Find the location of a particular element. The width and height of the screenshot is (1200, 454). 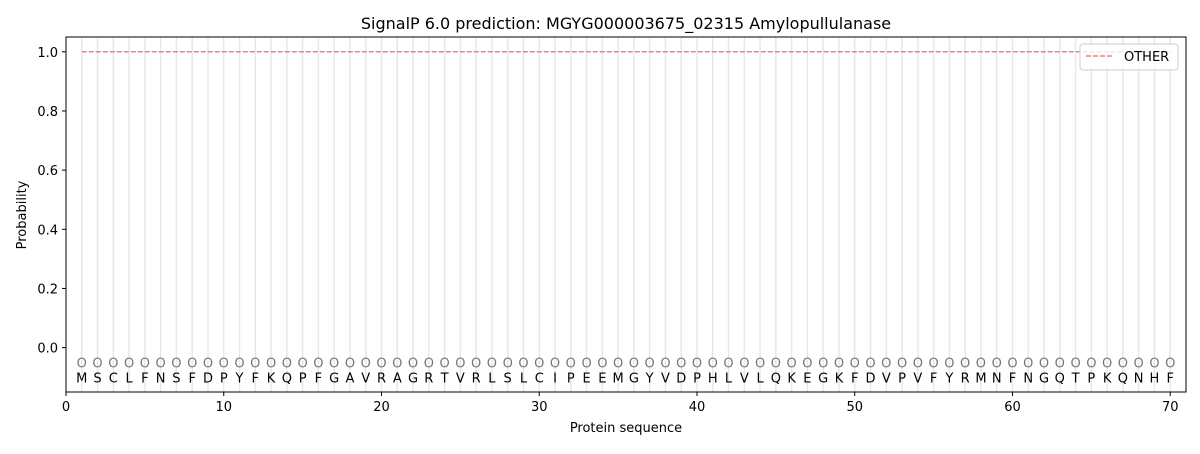

x-tick-label: 30 is located at coordinates (539, 407).